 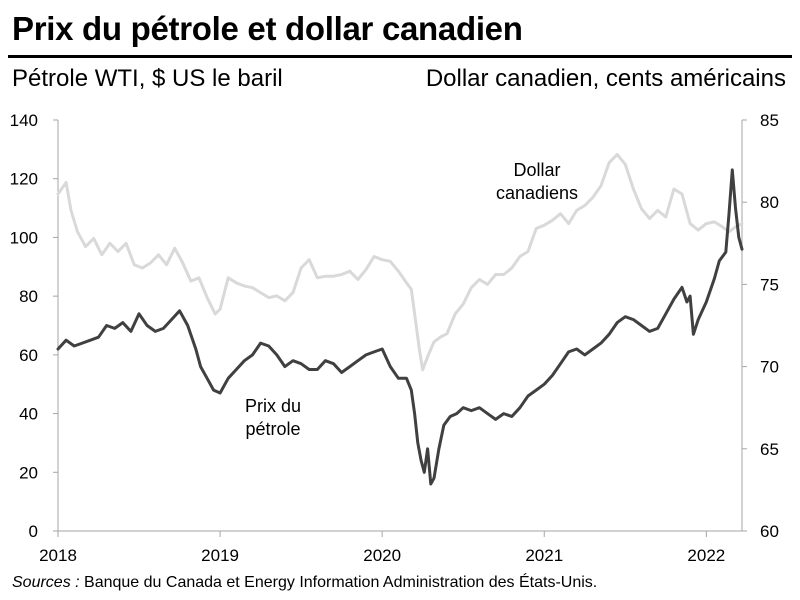 What do you see at coordinates (769, 202) in the screenshot?
I see `right-tick-label: 80` at bounding box center [769, 202].